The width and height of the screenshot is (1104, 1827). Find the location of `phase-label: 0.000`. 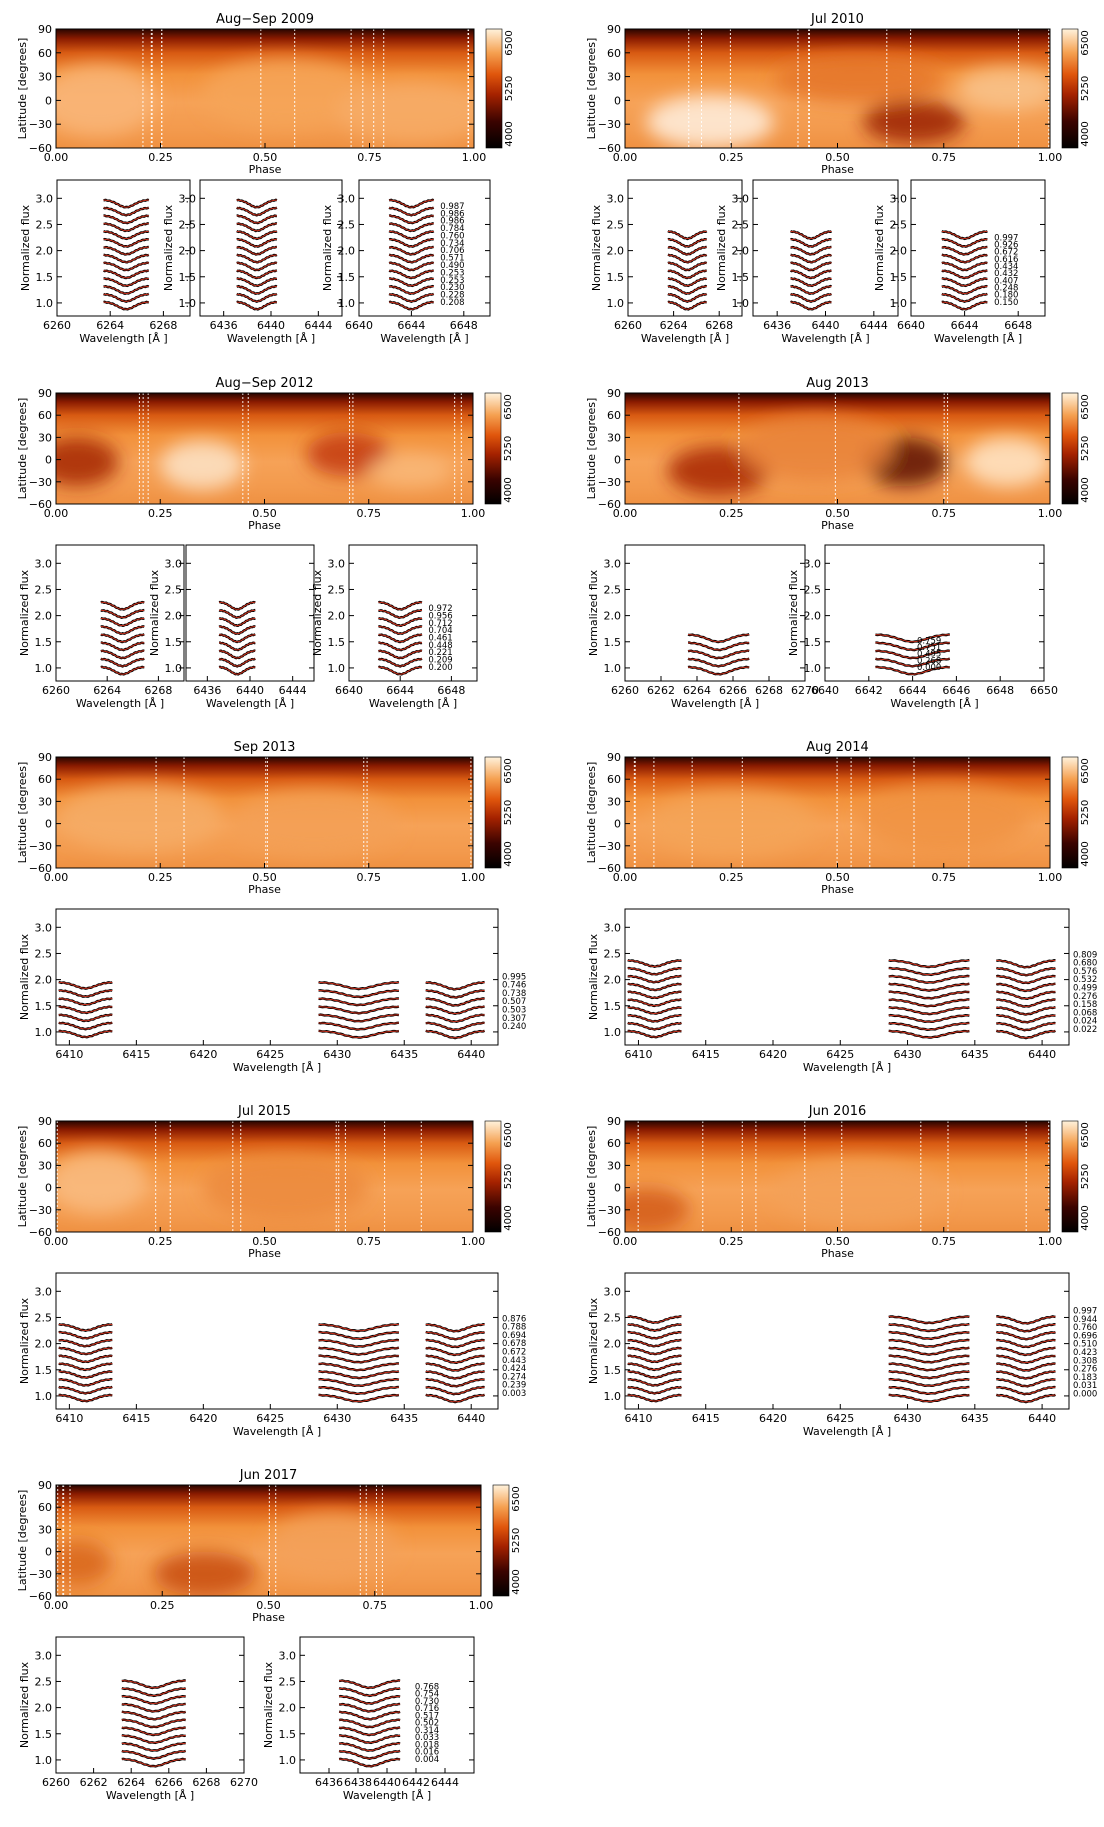

phase-label: 0.000 is located at coordinates (929, 668).